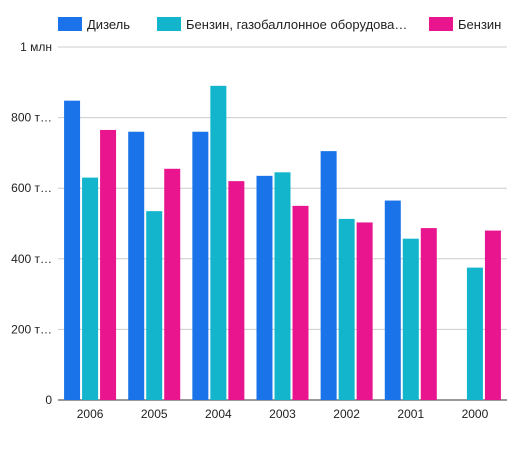 Image resolution: width=532 pixels, height=452 pixels. What do you see at coordinates (48, 400) in the screenshot?
I see `y-tick-label: 0` at bounding box center [48, 400].